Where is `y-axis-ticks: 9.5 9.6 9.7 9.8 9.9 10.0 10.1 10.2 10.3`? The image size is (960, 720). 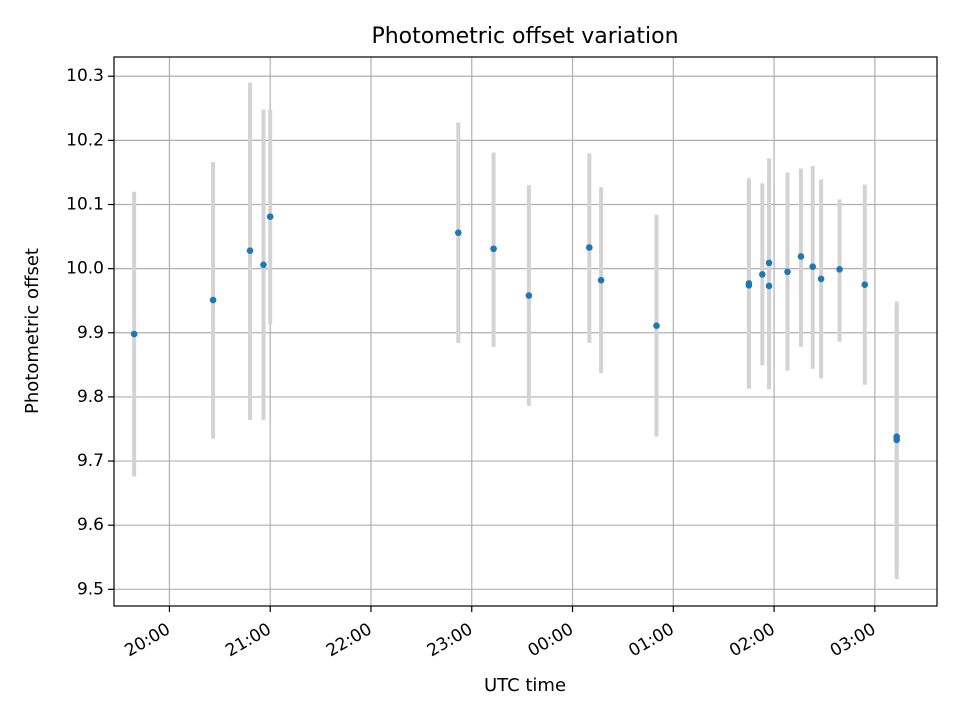 y-axis-ticks: 9.5 9.6 9.7 9.8 9.9 10.0 10.1 10.2 10.3 is located at coordinates (90, 332).